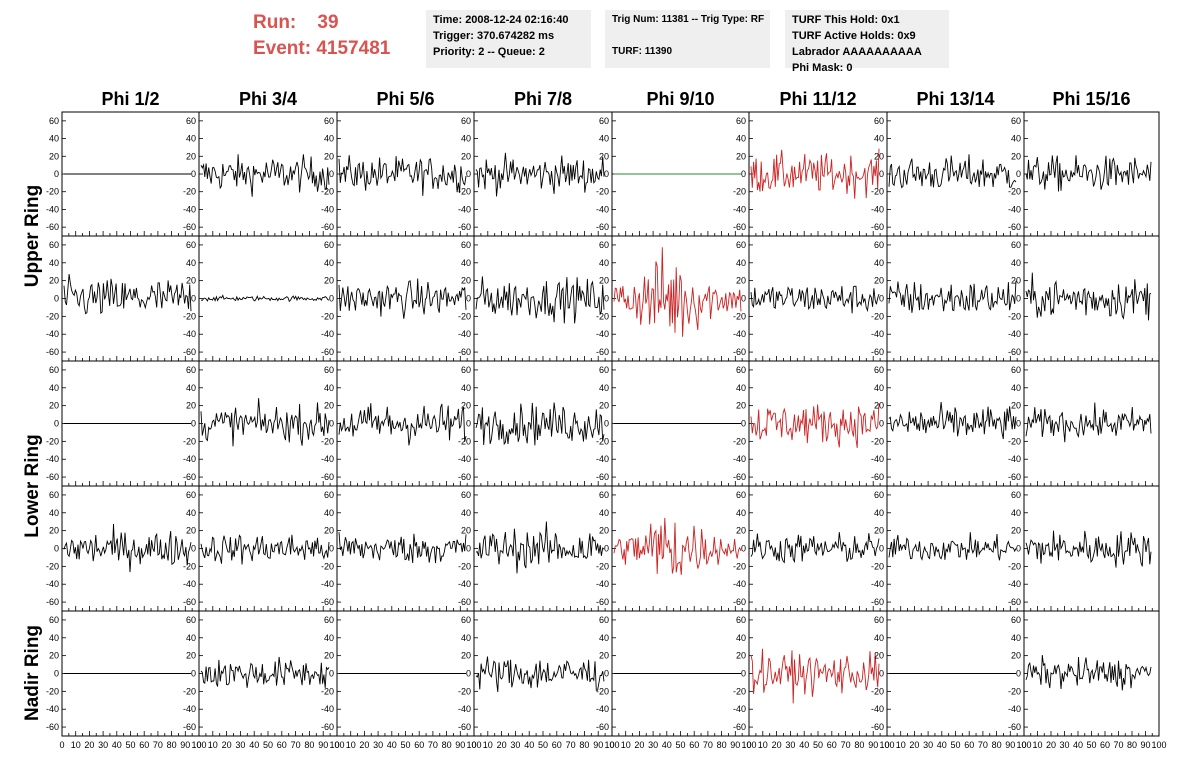 This screenshot has height=772, width=1196. I want to click on x-tick-label: 40, so click(1078, 745).